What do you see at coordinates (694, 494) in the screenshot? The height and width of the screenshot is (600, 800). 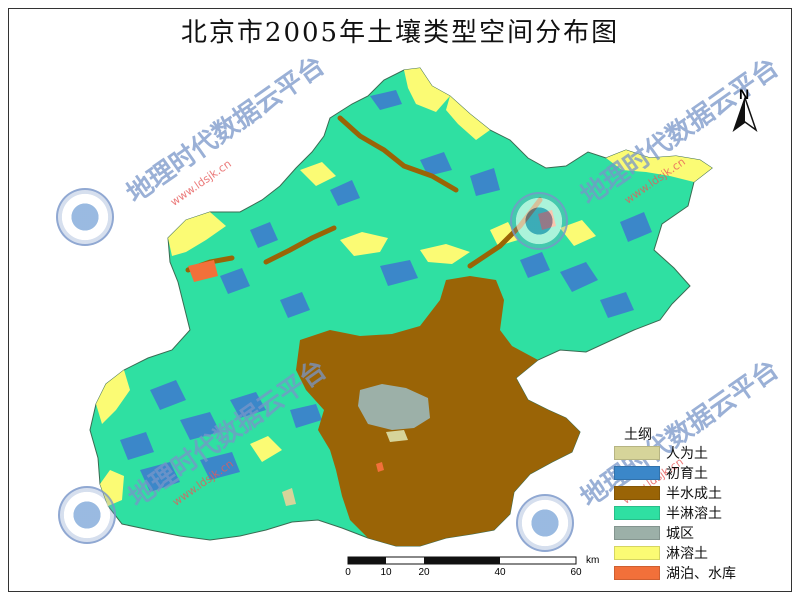 I see `legend-label: 半水成土` at bounding box center [694, 494].